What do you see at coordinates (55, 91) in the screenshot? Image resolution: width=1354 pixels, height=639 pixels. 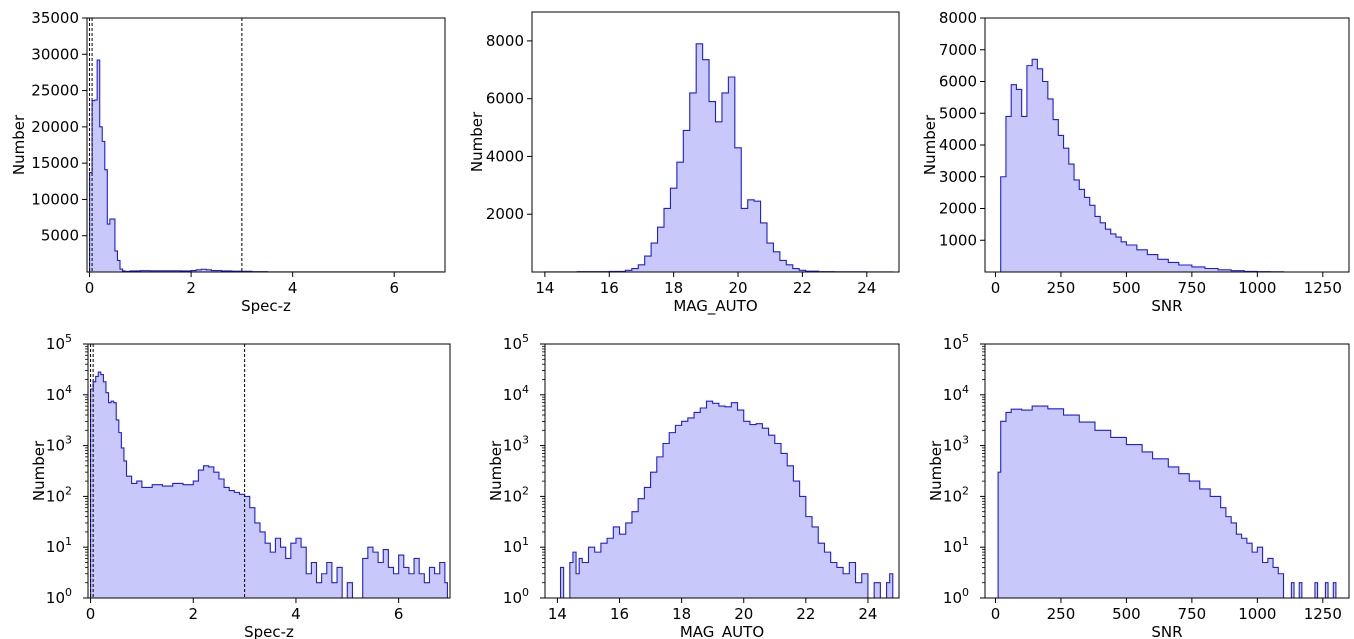 I see `y-tick-label: 25000` at bounding box center [55, 91].